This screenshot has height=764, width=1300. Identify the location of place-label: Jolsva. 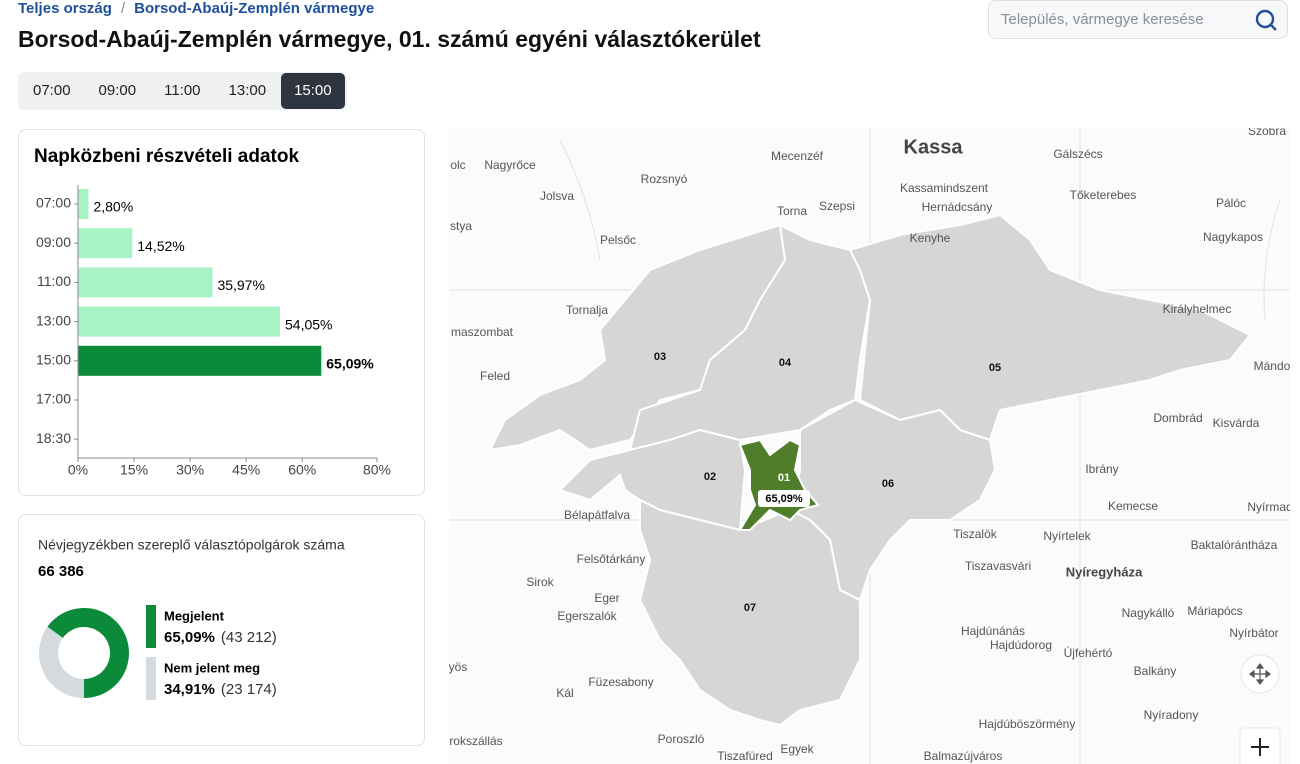
(557, 196).